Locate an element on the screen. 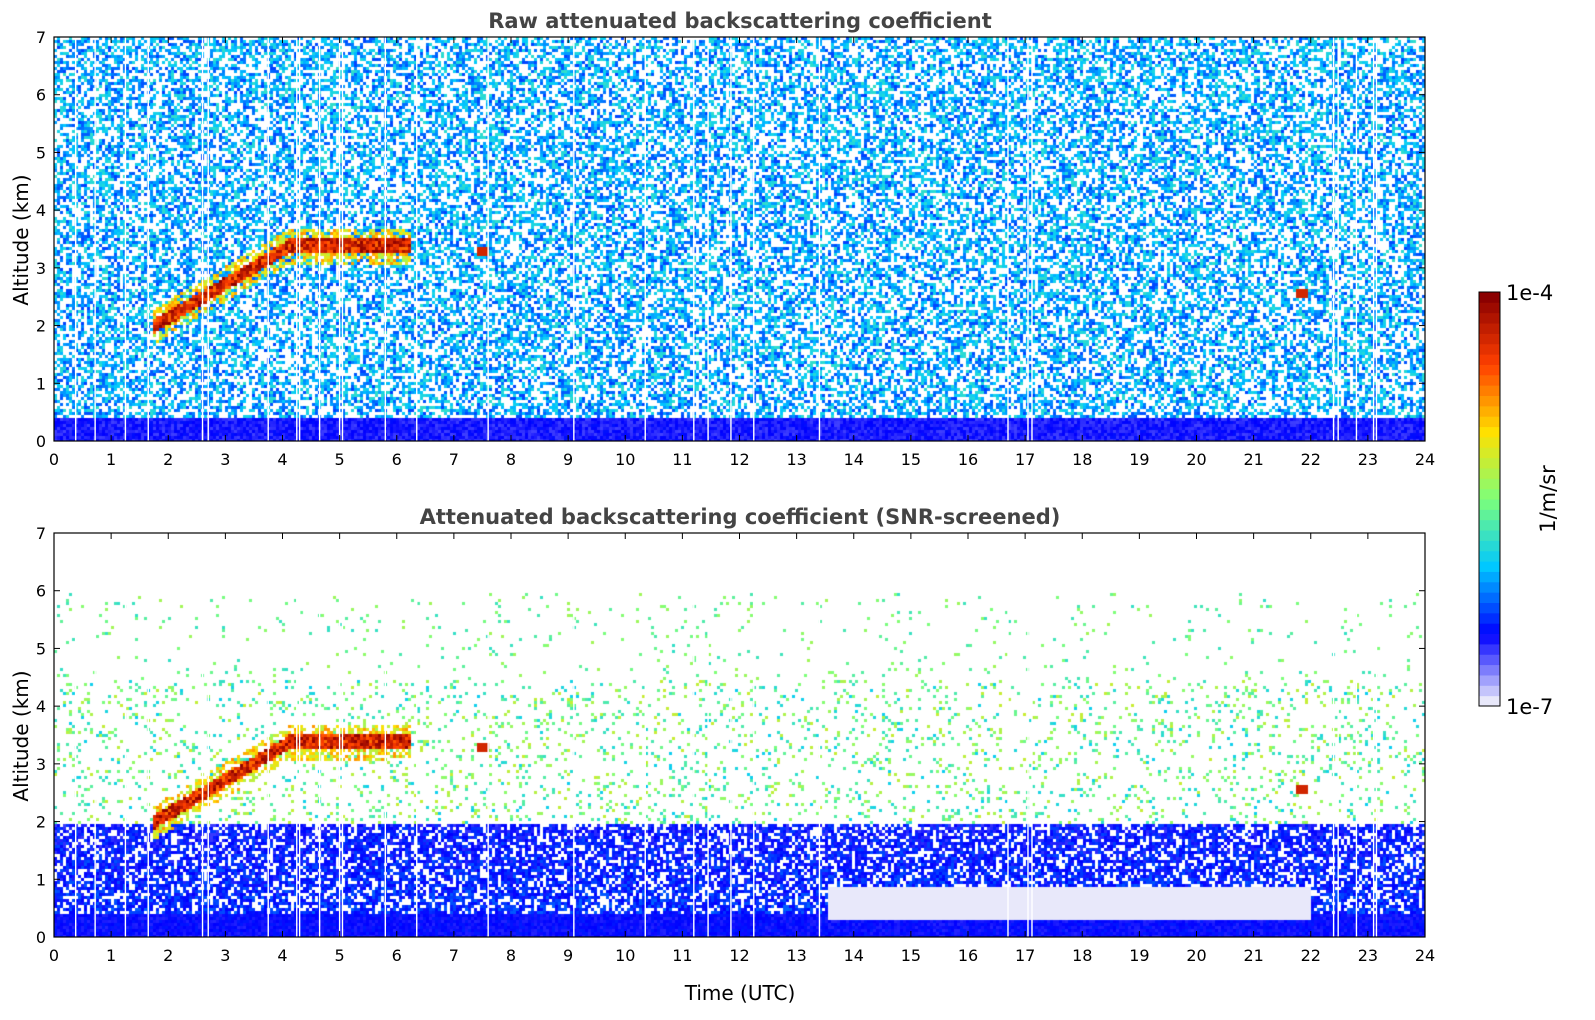 This screenshot has width=1595, height=1020. x-tick-label: 18 is located at coordinates (1082, 955).